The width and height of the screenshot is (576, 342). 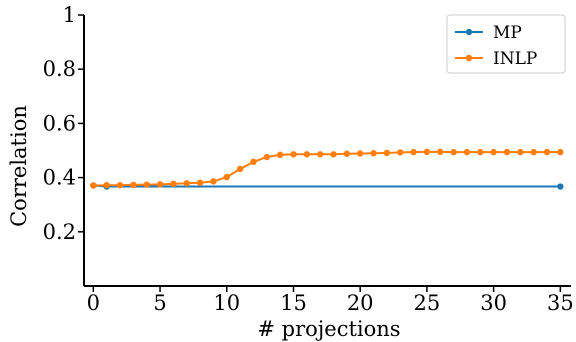 What do you see at coordinates (59, 123) in the screenshot?
I see `y-tick-label: 0.6` at bounding box center [59, 123].